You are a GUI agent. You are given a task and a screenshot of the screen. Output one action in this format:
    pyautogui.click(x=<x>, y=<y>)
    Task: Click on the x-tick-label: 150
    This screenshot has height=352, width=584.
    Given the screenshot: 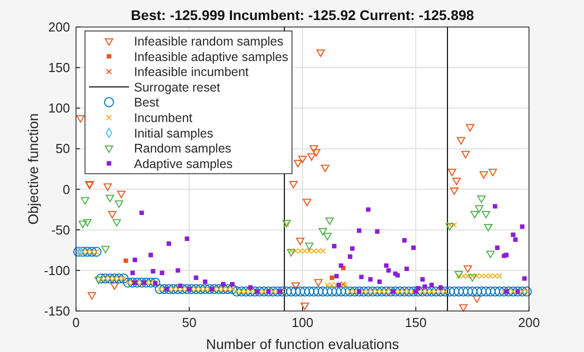 What is the action you would take?
    pyautogui.click(x=415, y=322)
    